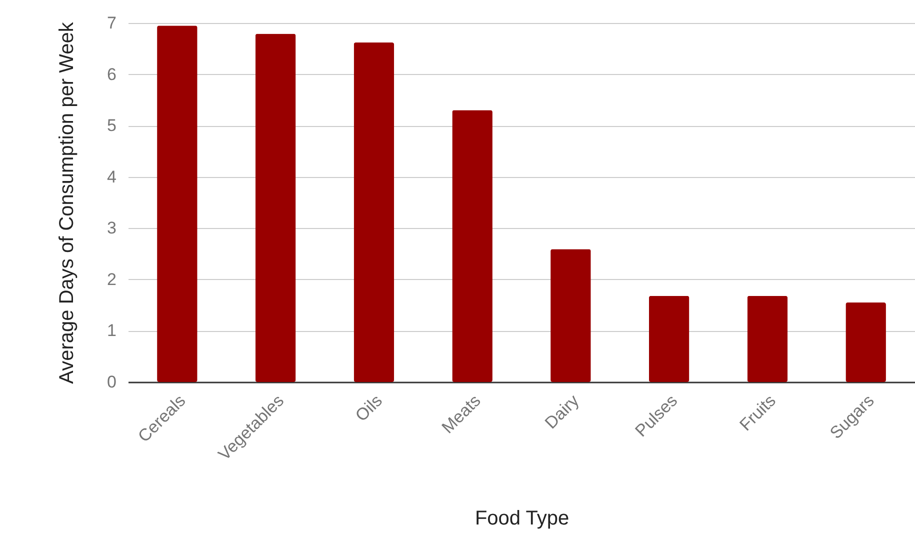  Describe the element at coordinates (111, 228) in the screenshot. I see `y-tick-label: 3` at that location.